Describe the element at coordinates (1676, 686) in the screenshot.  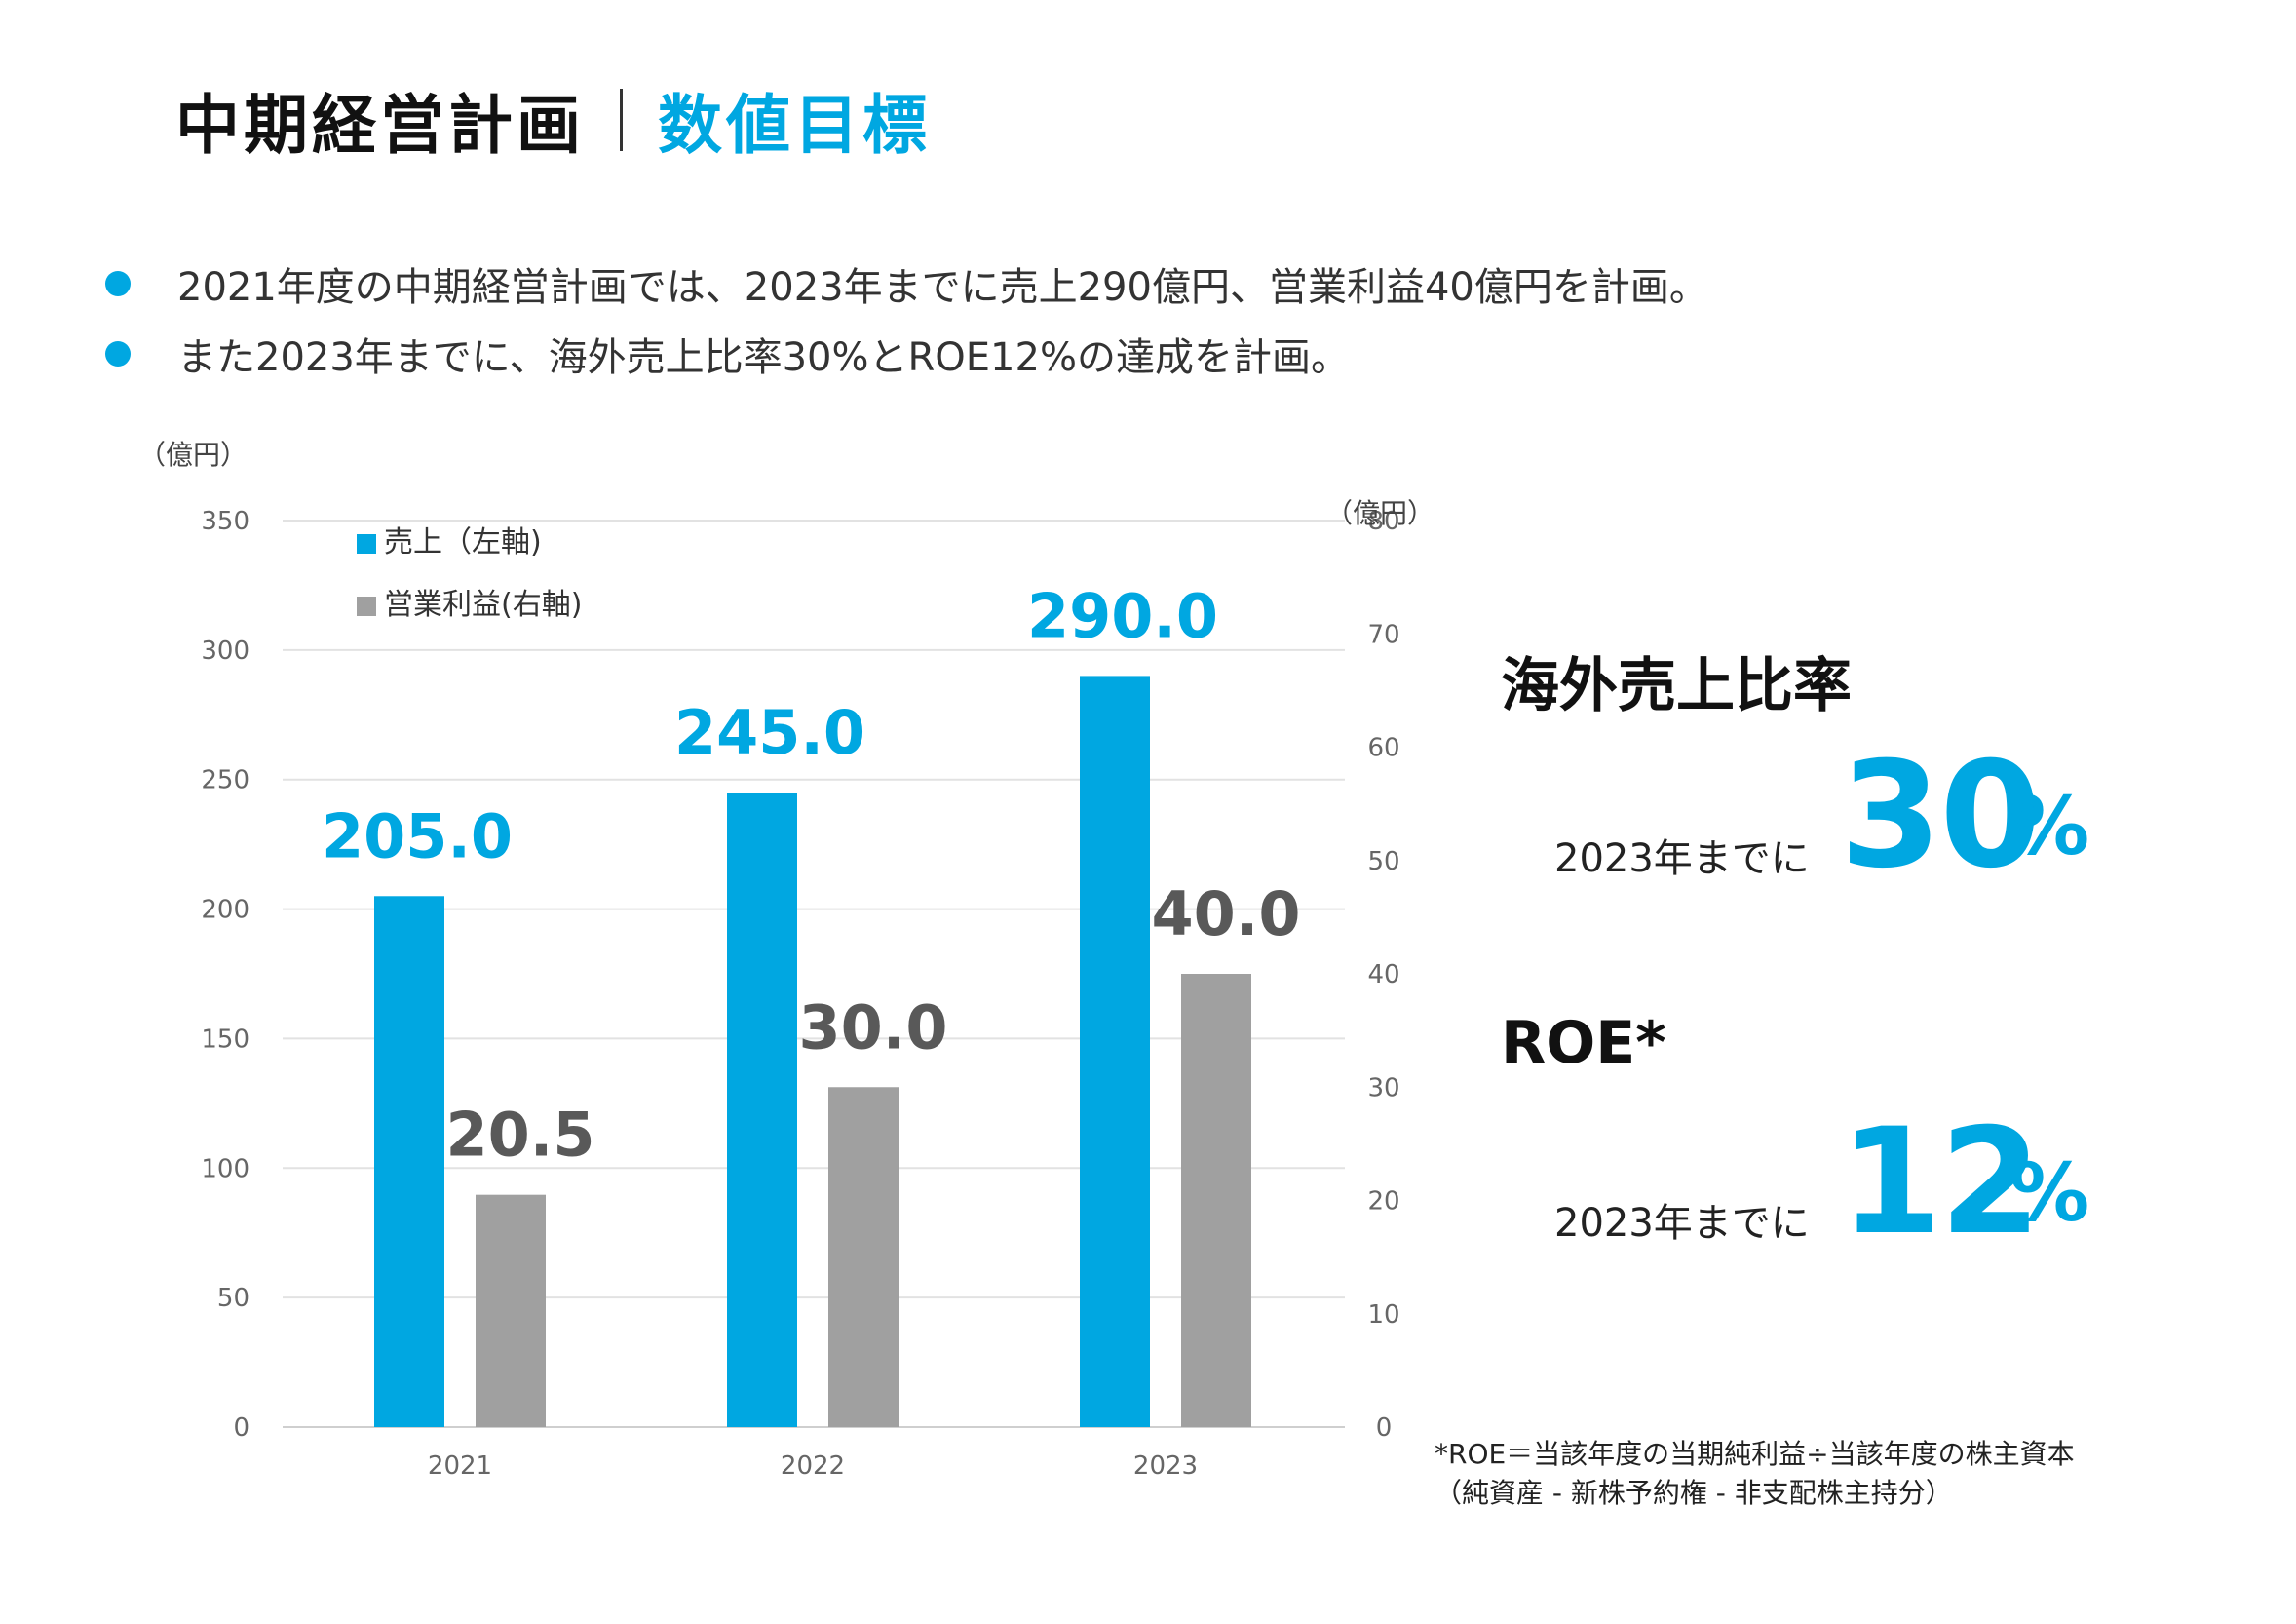
I see `kpi-heading-overseas: 海外売上比率` at that location.